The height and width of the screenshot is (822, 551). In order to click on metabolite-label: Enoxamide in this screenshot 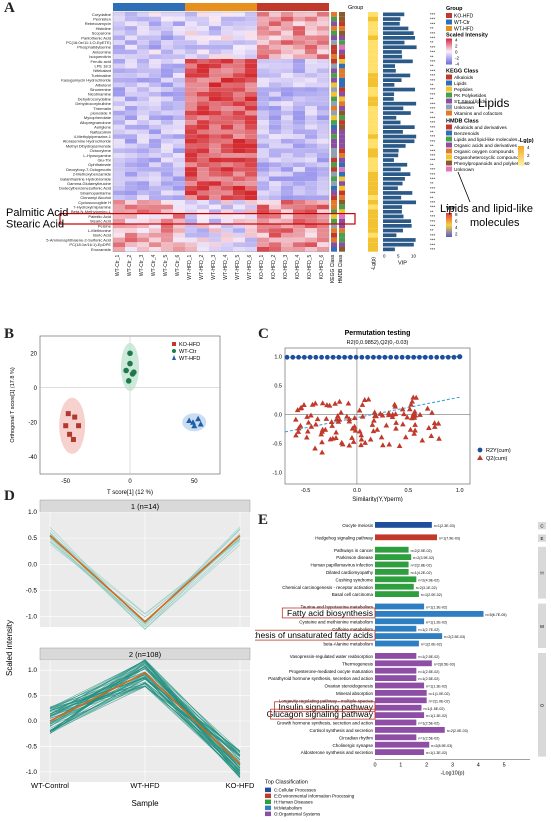, I will do `click(101, 249)`.